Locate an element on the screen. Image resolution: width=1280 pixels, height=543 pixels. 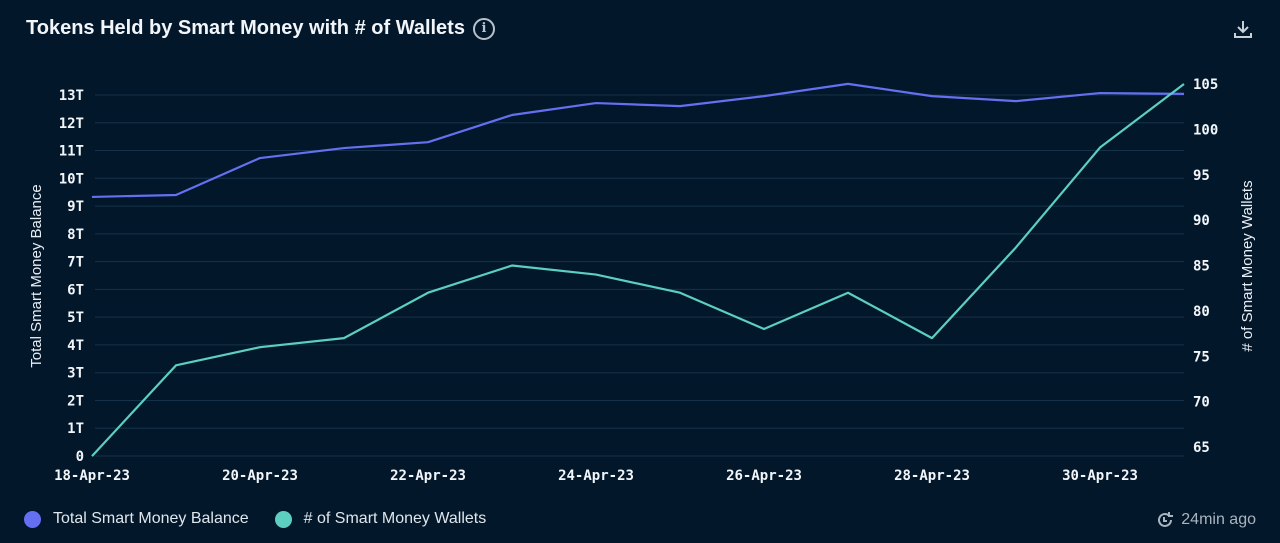
x-tick-label: 20-Apr-23 is located at coordinates (260, 476).